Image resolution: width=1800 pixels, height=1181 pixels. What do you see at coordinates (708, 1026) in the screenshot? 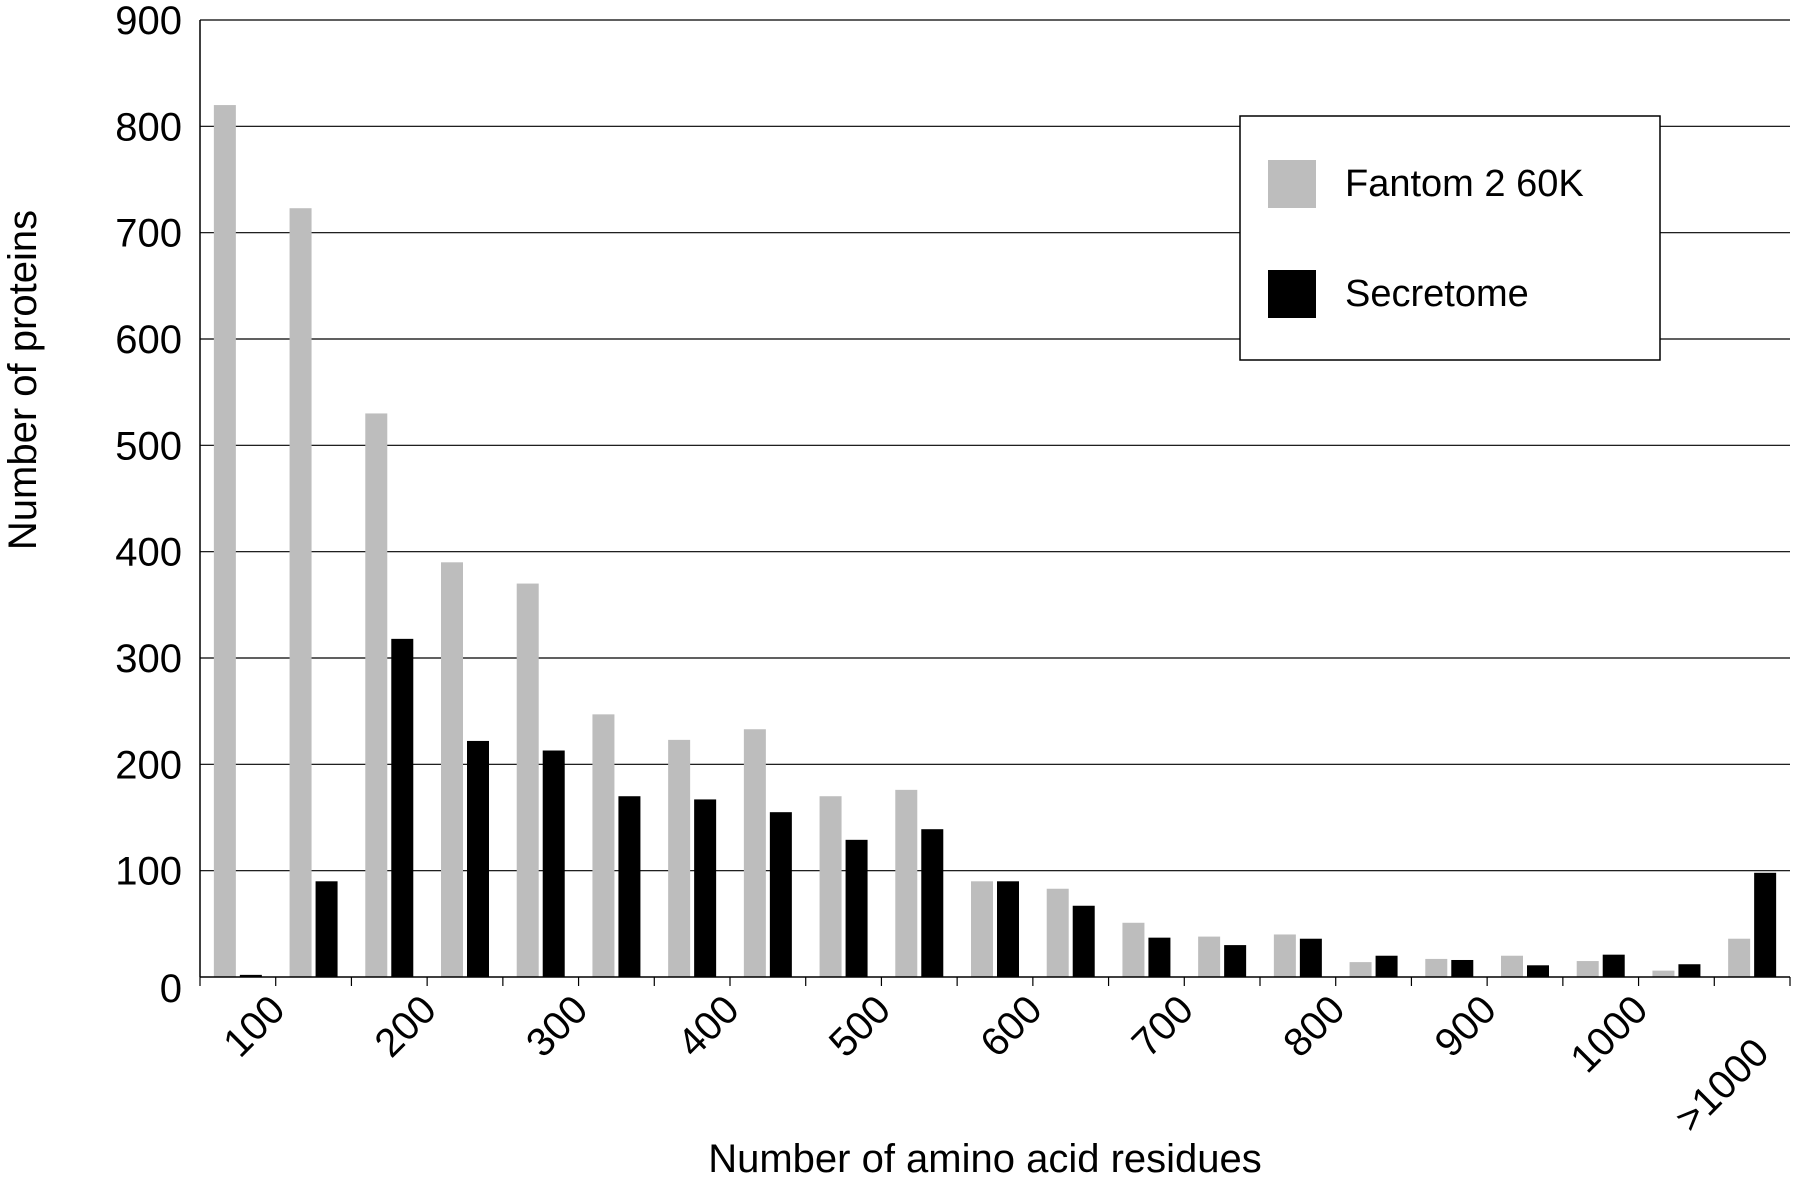
I see `x-tick-label: 400` at bounding box center [708, 1026].